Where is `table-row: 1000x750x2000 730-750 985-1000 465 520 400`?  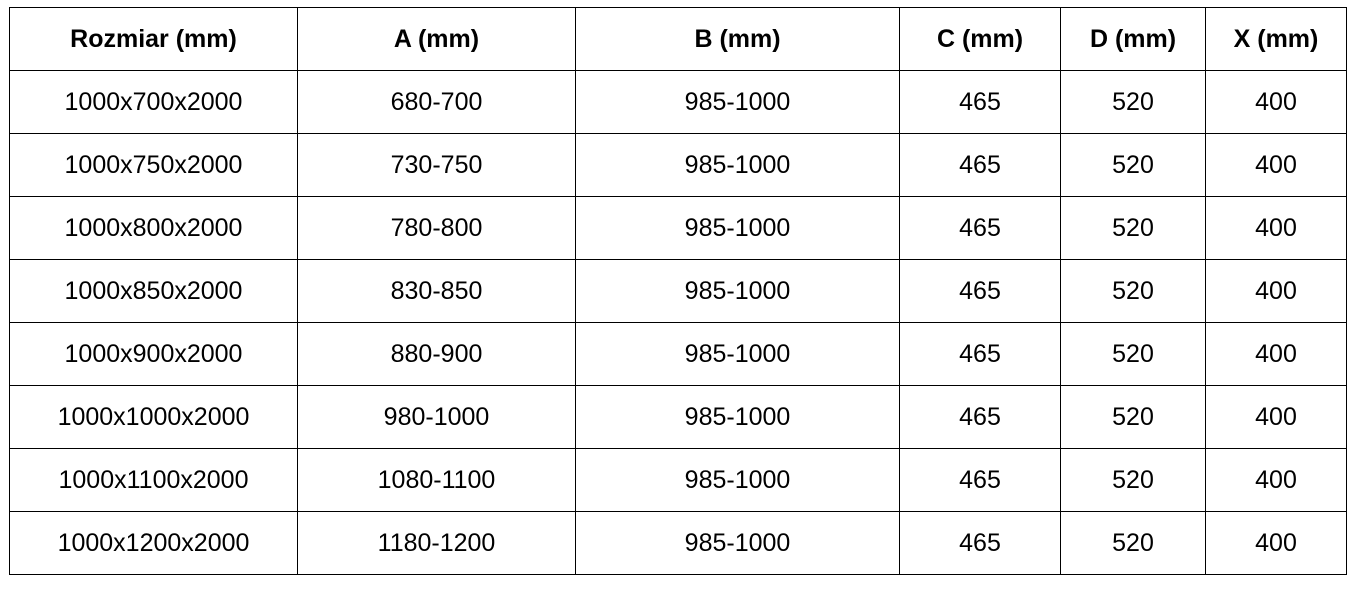 table-row: 1000x750x2000 730-750 985-1000 465 520 400 is located at coordinates (678, 165).